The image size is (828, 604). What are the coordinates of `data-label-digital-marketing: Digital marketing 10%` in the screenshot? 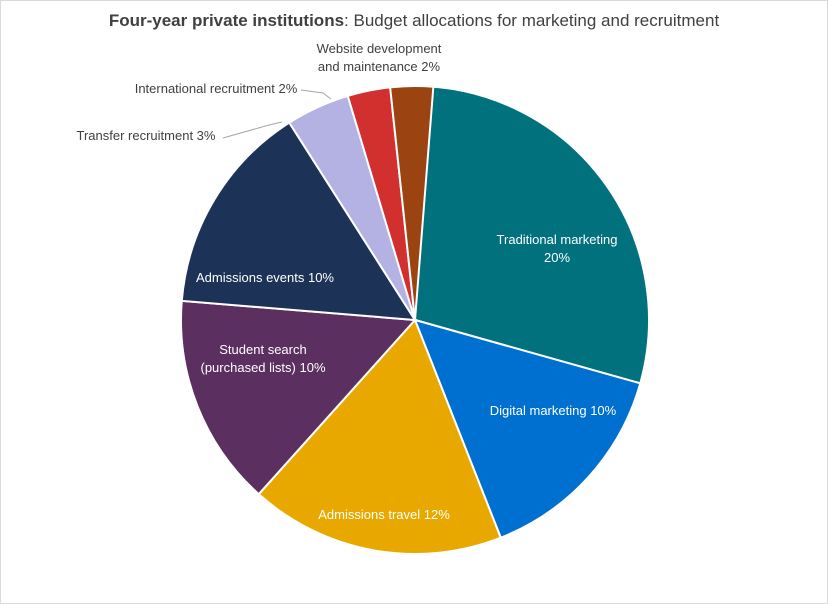 It's located at (553, 410).